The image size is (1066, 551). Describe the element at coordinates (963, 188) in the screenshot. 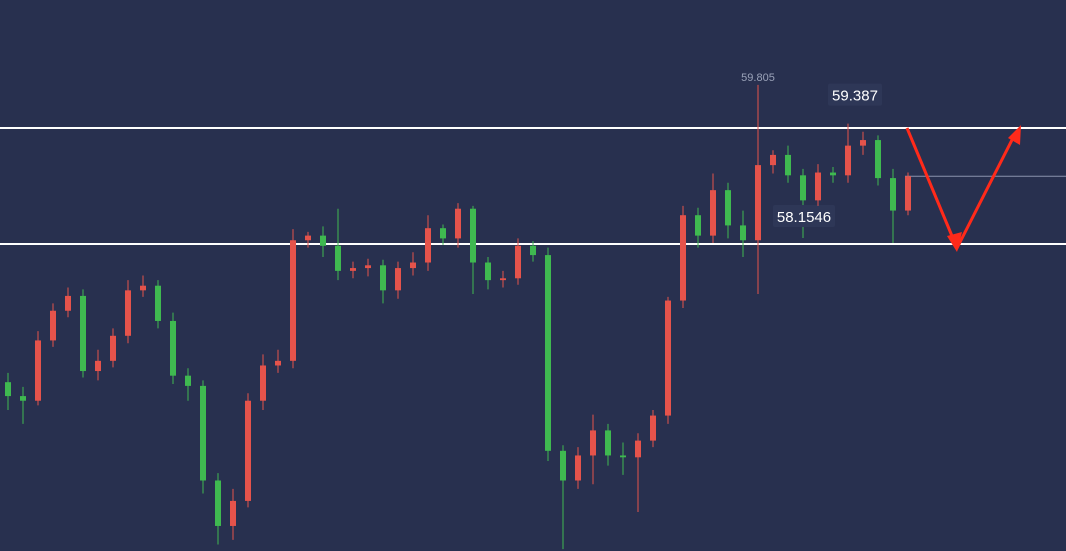

I see `forecast-arrow` at that location.